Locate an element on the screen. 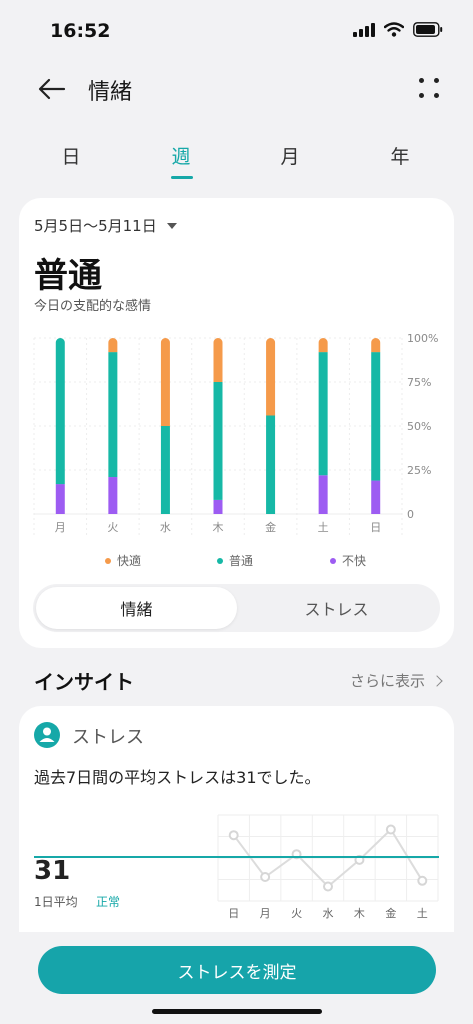 The width and height of the screenshot is (473, 1024). status-icons is located at coordinates (398, 29).